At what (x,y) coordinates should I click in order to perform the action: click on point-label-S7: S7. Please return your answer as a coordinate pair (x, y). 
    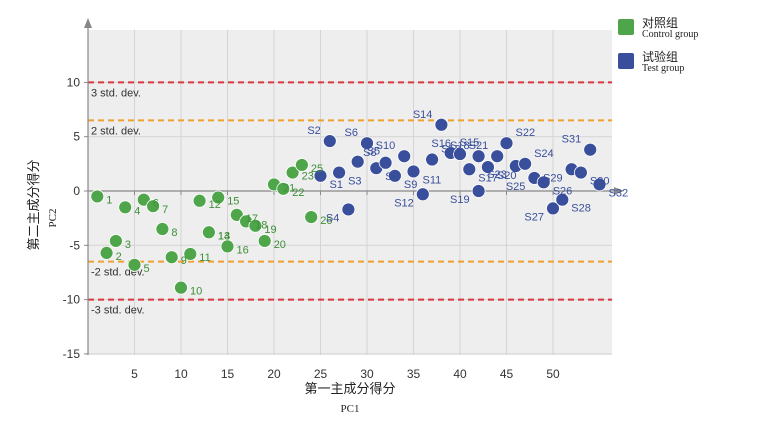
    Looking at the image, I should click on (391, 177).